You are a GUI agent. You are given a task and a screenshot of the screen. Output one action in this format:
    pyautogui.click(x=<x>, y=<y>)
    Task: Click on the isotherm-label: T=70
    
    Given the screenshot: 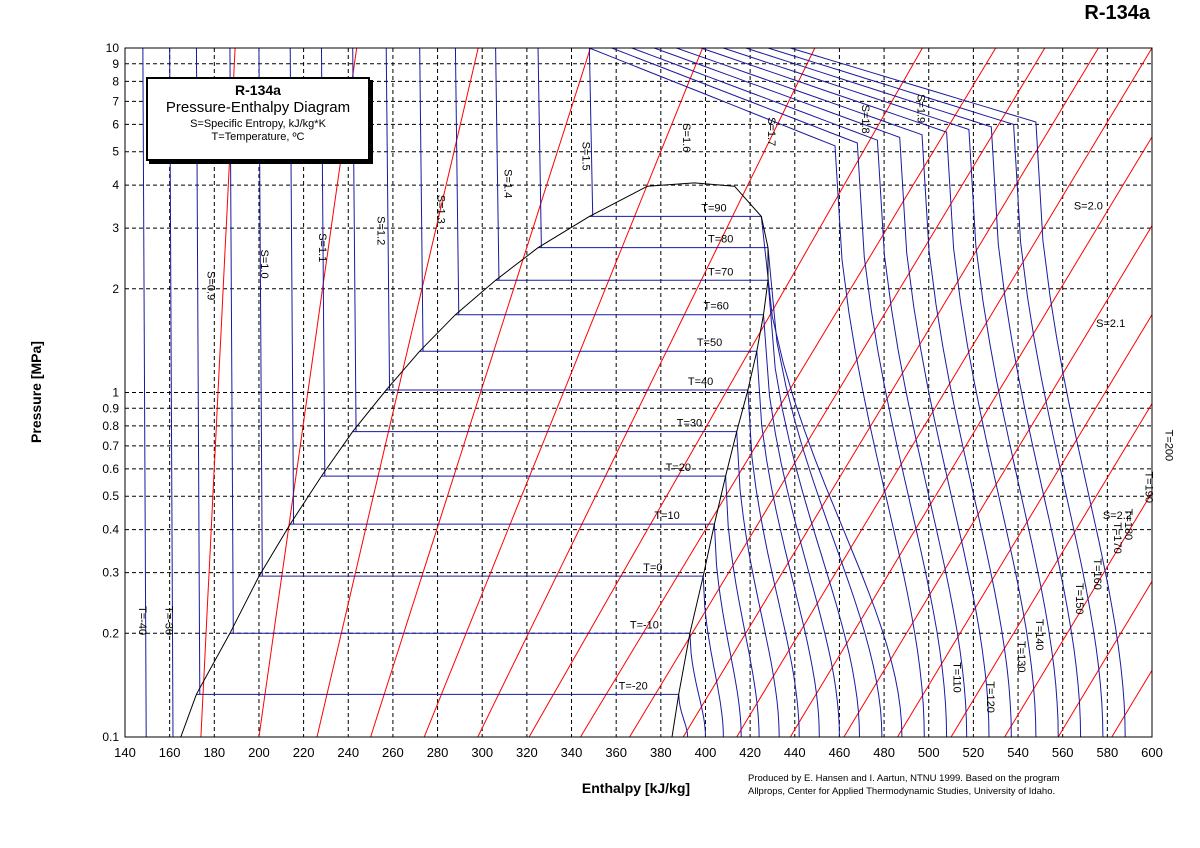 What is the action you would take?
    pyautogui.click(x=720, y=272)
    